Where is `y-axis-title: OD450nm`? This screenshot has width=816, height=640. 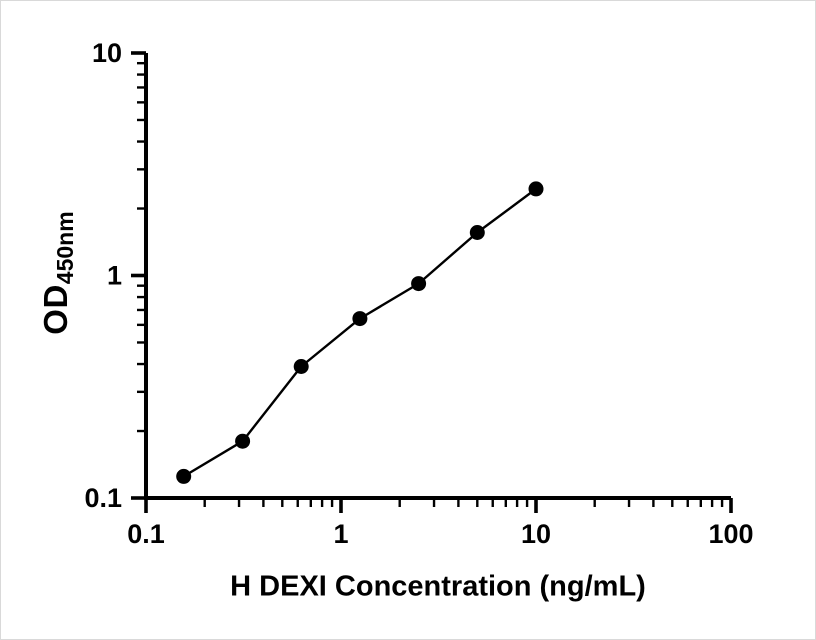 y-axis-title: OD450nm is located at coordinates (58, 272).